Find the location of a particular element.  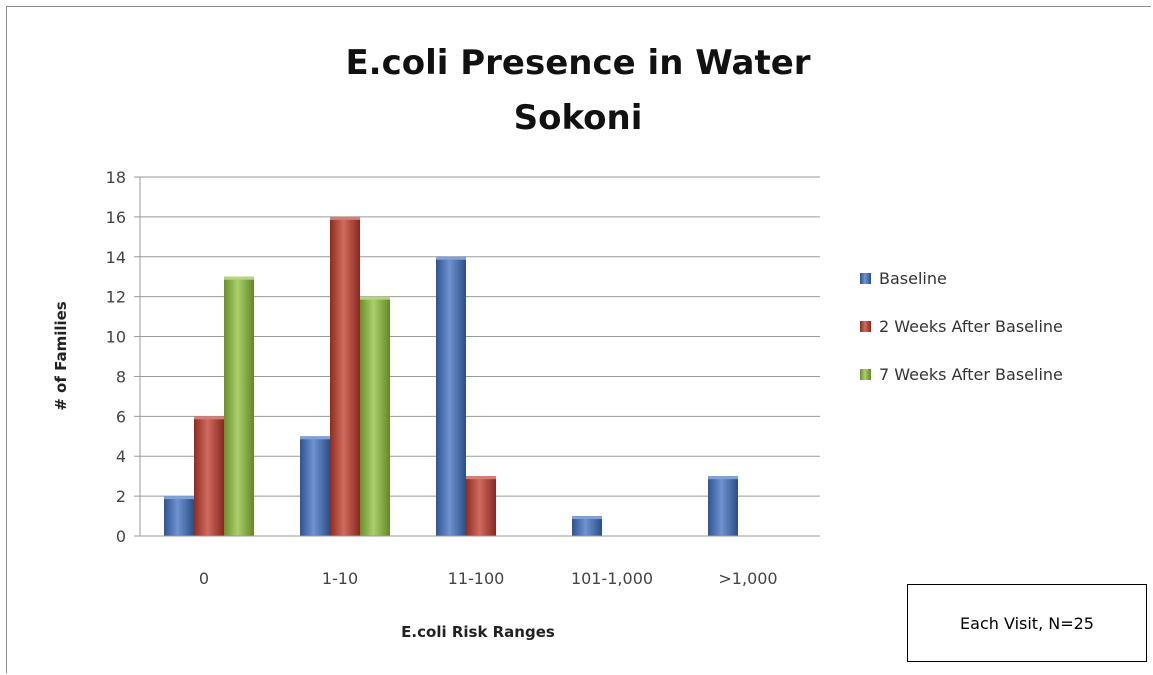

x-tick-label: 101-1,000 is located at coordinates (612, 578).